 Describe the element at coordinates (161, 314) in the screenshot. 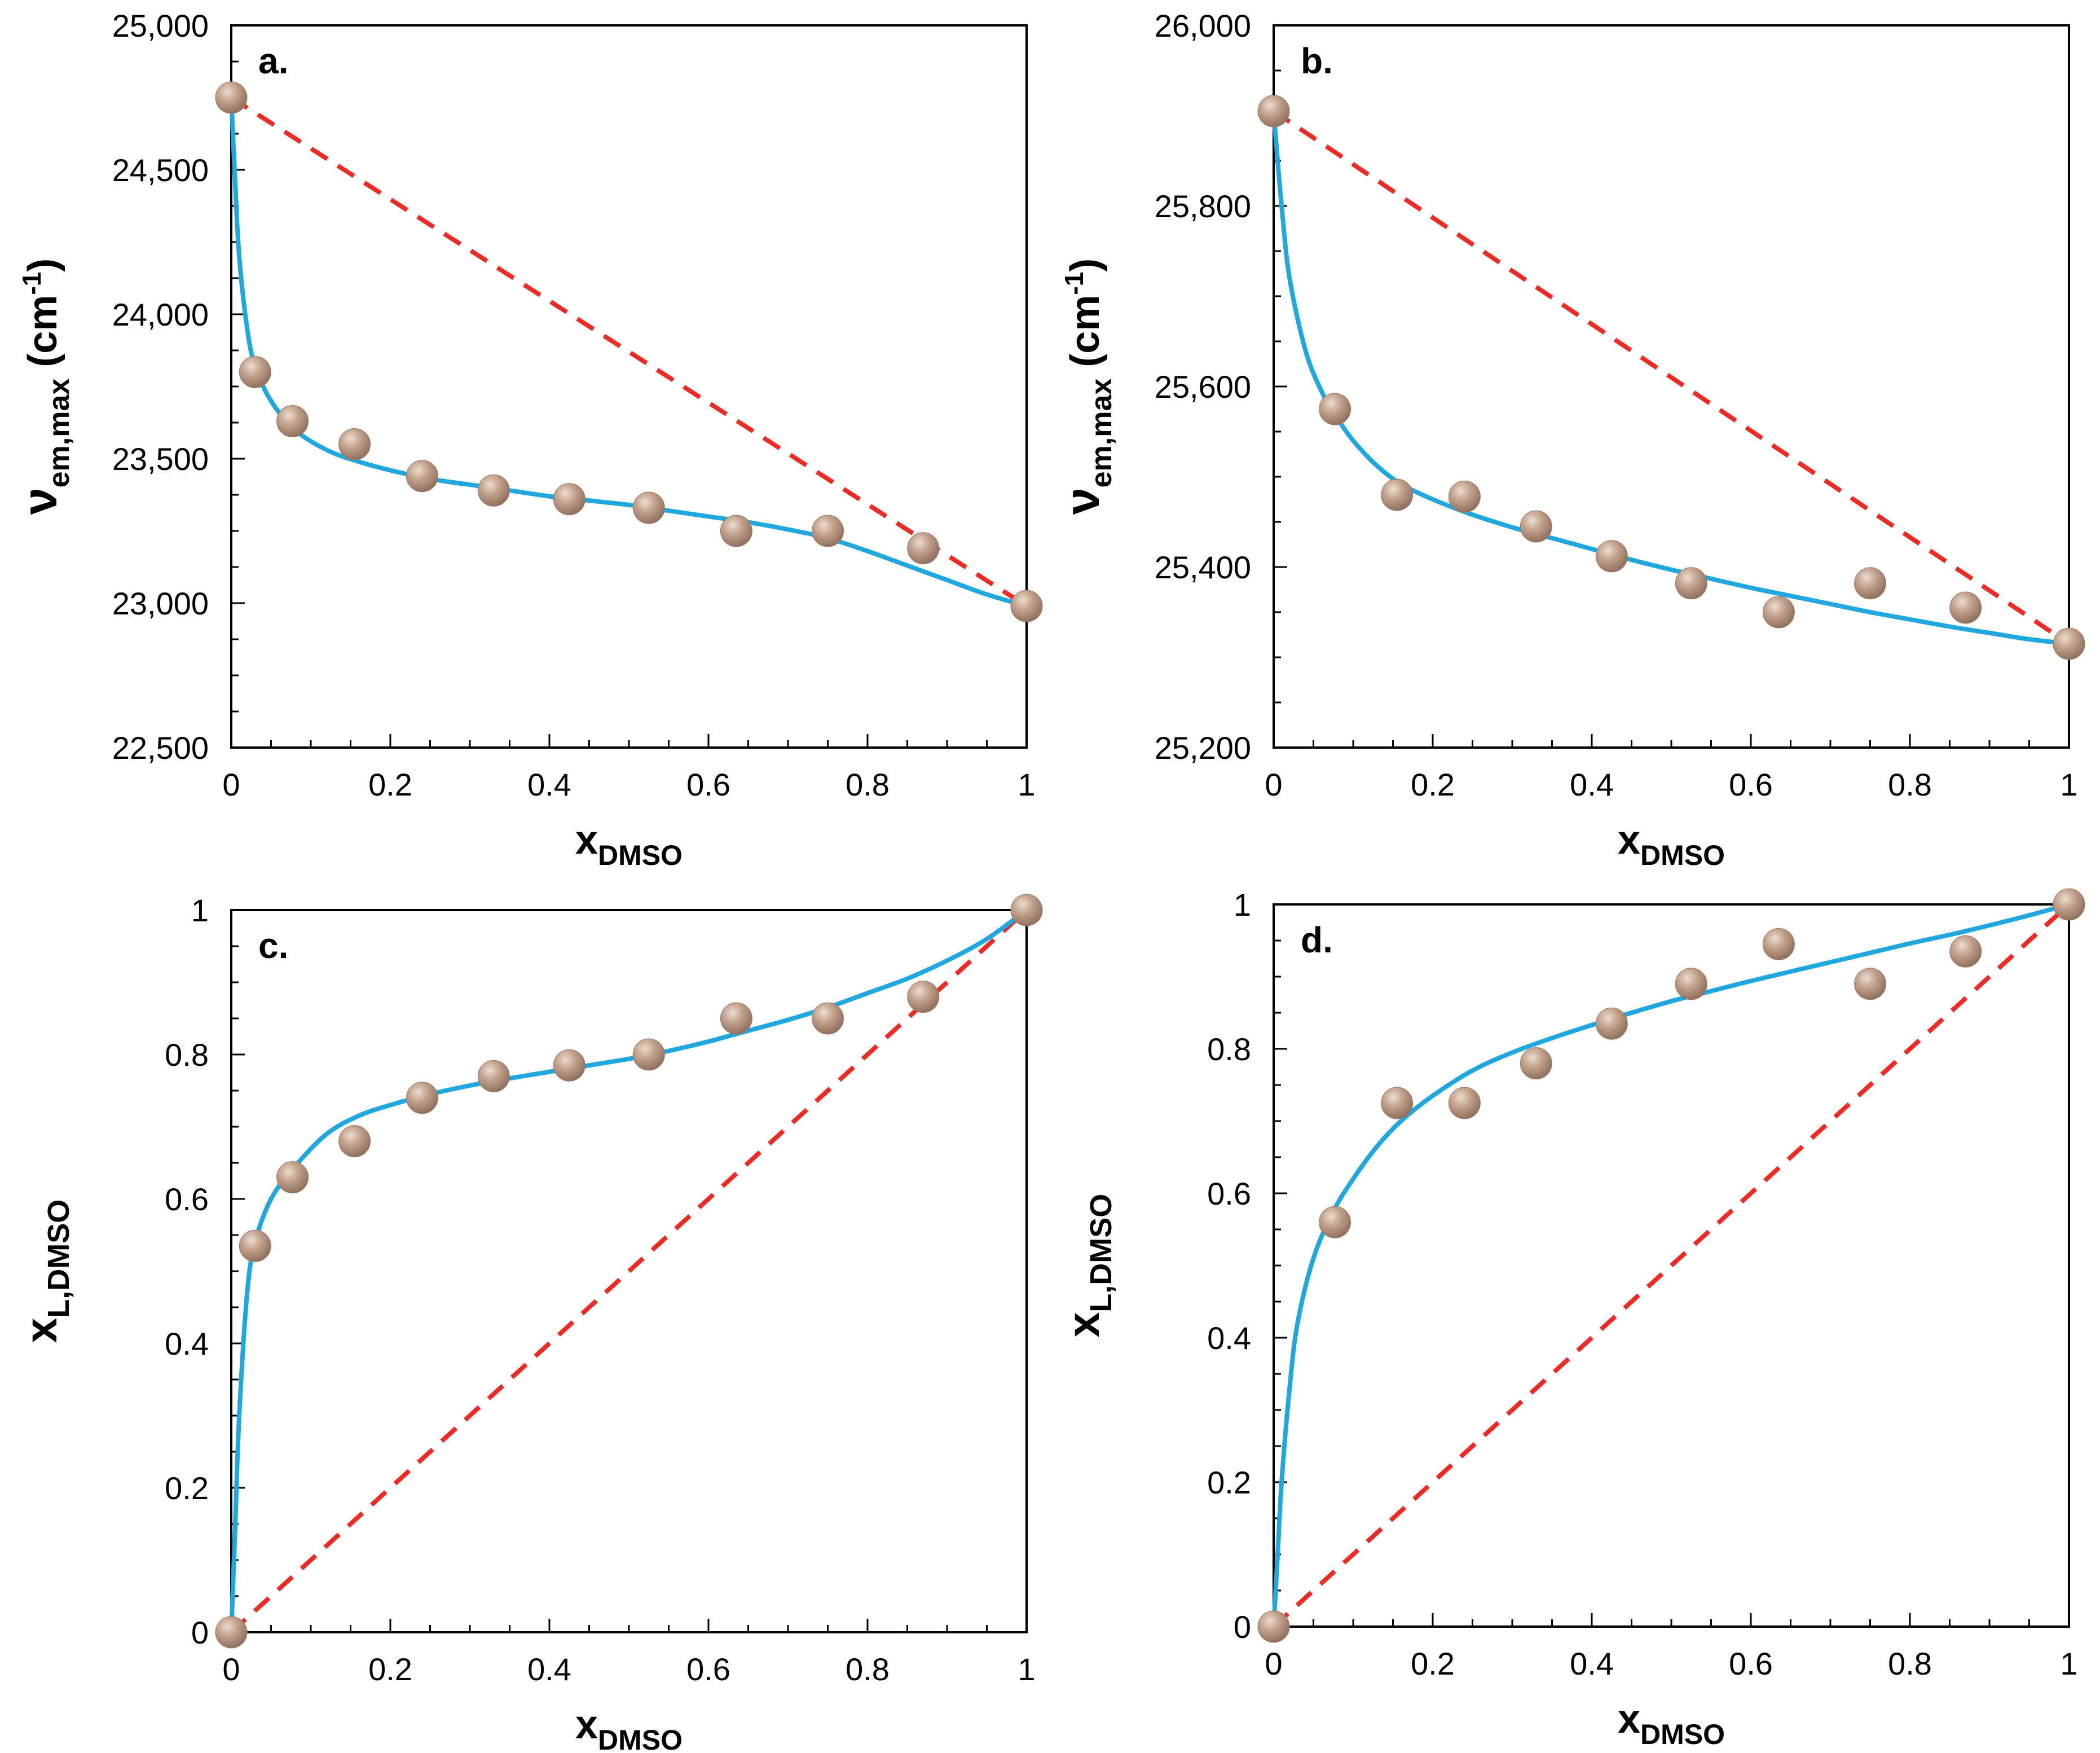

I see `y-tick-label: 24,000` at that location.